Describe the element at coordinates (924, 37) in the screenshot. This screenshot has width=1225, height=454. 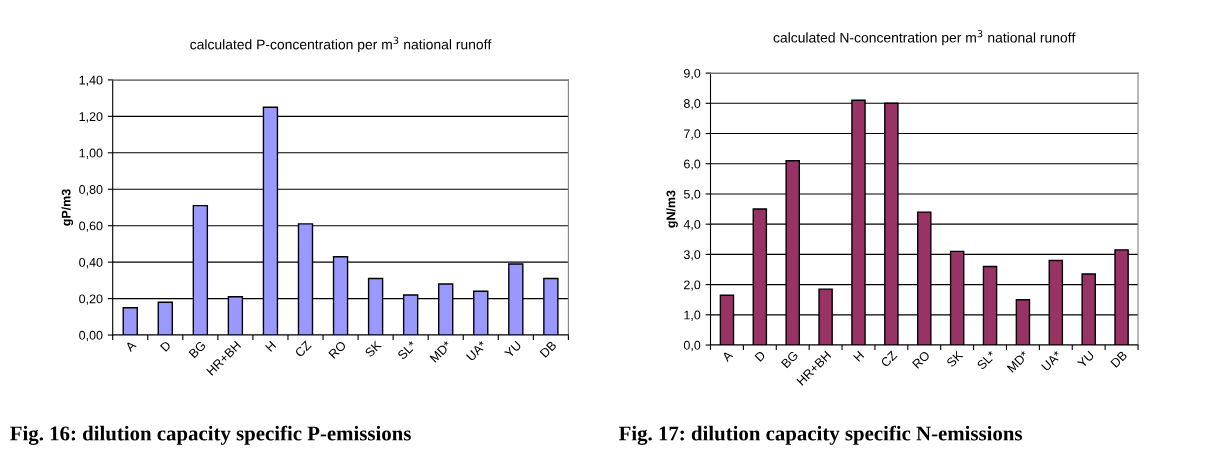
I see `chart-title: calculated N-concentration per m$^{3}$ national runoff` at that location.